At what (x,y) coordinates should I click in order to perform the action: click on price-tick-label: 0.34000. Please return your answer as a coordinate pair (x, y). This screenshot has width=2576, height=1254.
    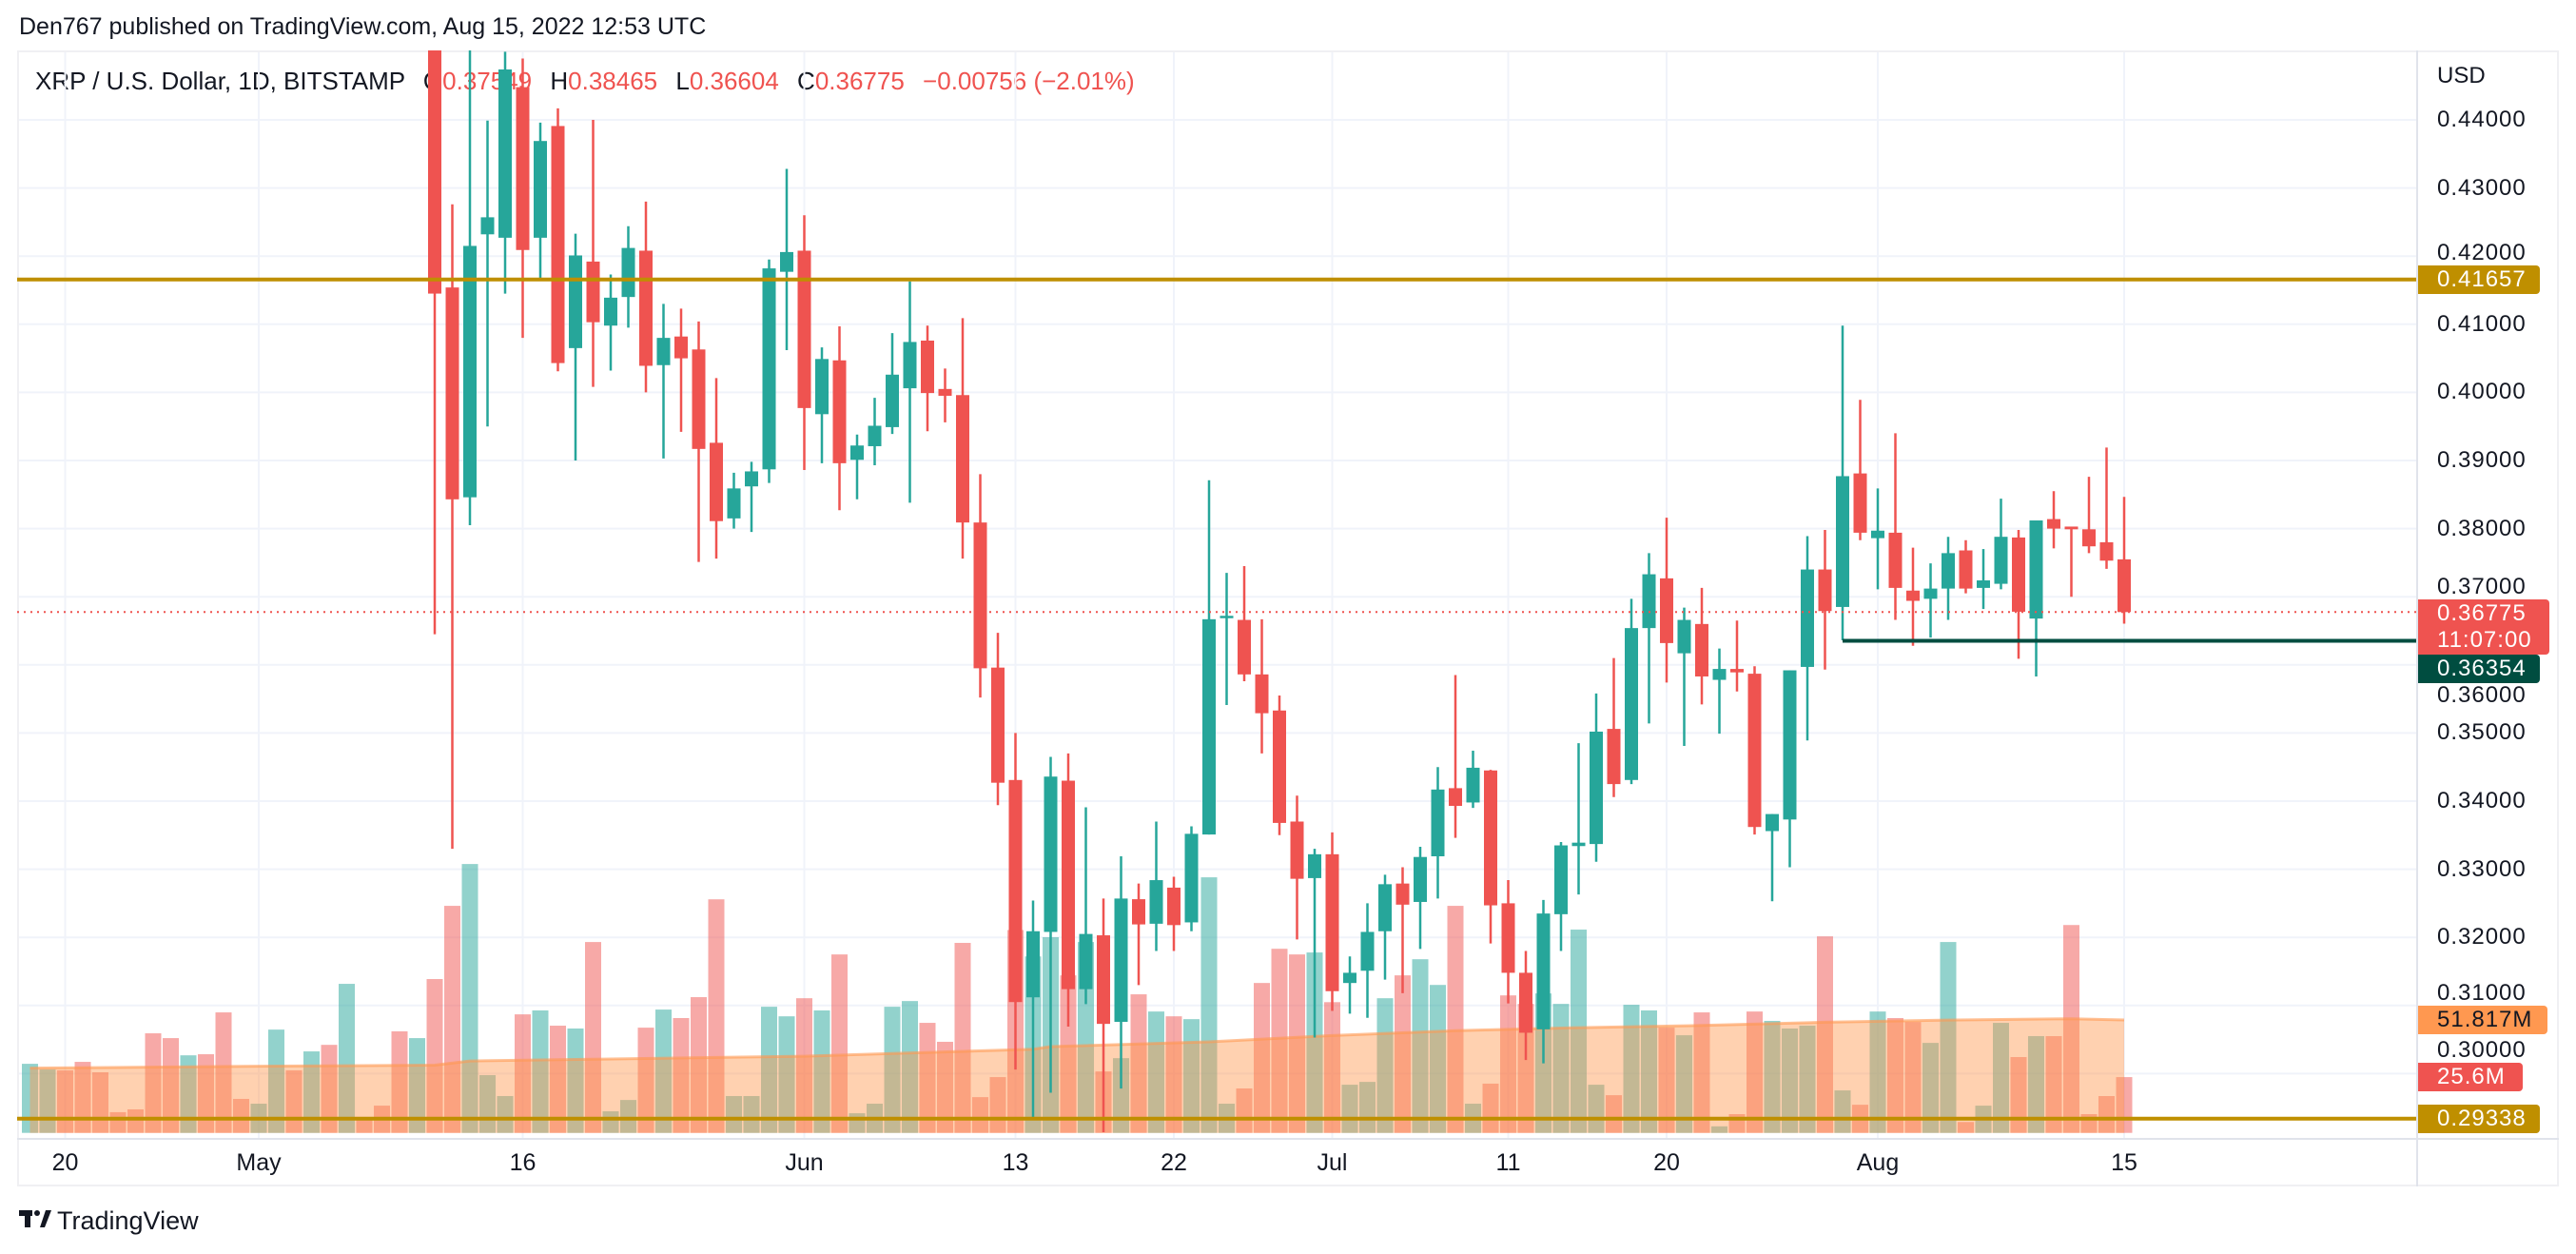
    Looking at the image, I should click on (2482, 800).